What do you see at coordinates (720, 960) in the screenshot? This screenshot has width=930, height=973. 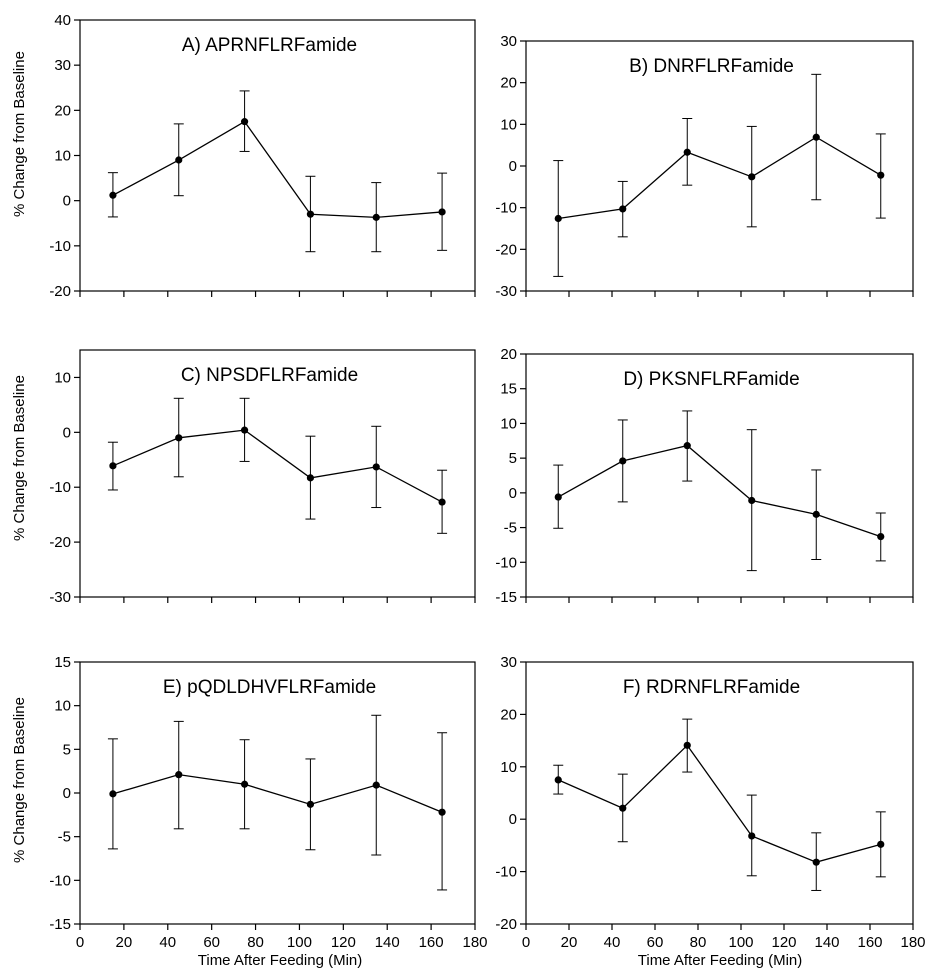 I see `x-axis-label-right: Time After Feeding (Min)` at bounding box center [720, 960].